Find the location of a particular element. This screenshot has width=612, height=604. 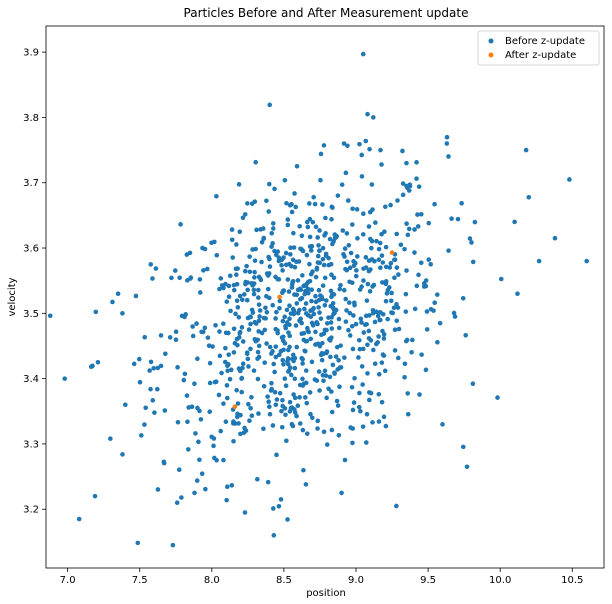

legend-marker-before is located at coordinates (491, 41).